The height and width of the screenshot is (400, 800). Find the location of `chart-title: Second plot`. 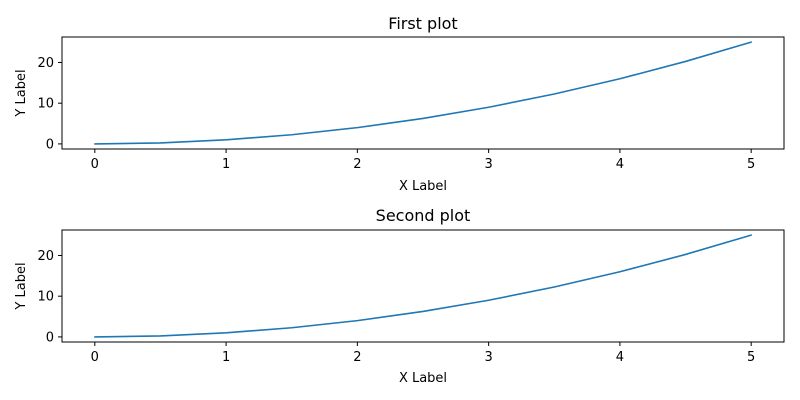

chart-title: Second plot is located at coordinates (423, 215).